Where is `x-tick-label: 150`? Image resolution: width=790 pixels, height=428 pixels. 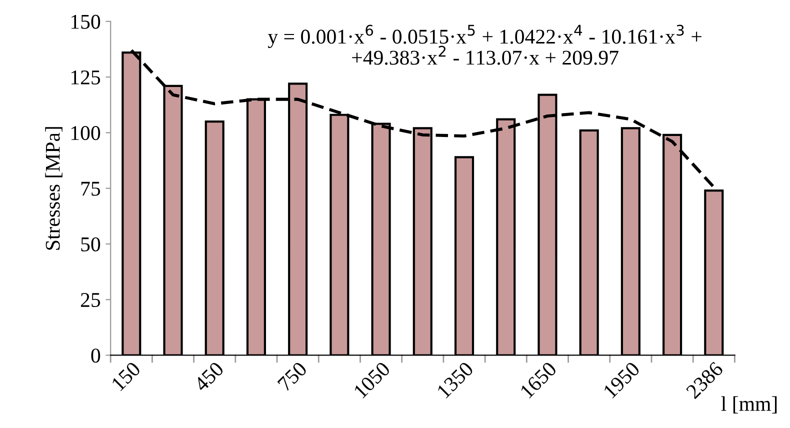 x-tick-label: 150 is located at coordinates (126, 376).